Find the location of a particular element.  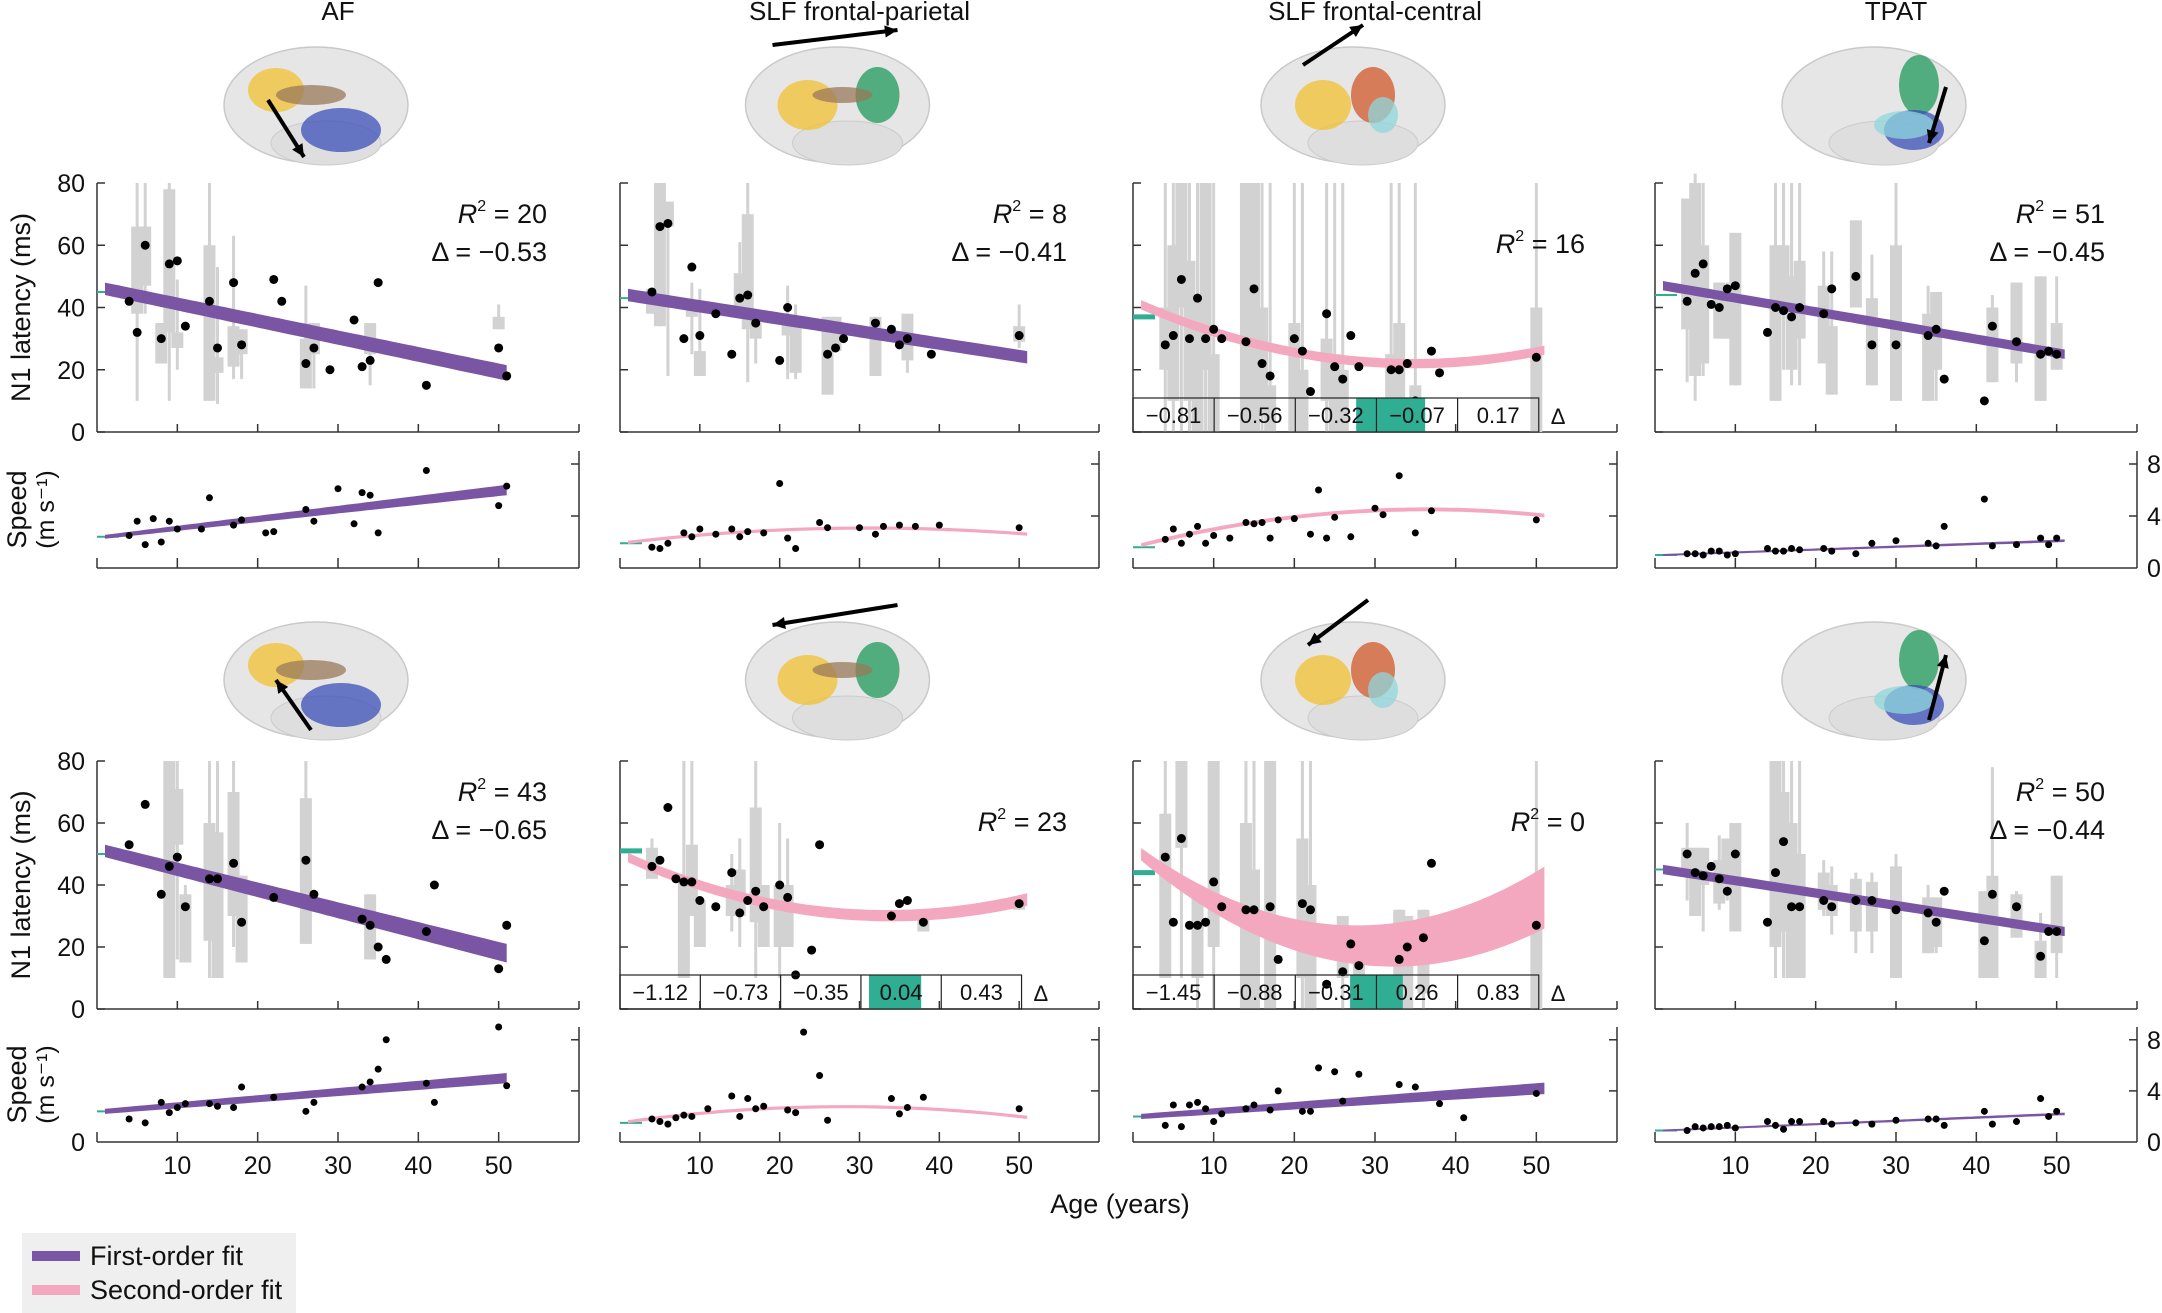

x-tick-label: 10 is located at coordinates (1214, 1166).